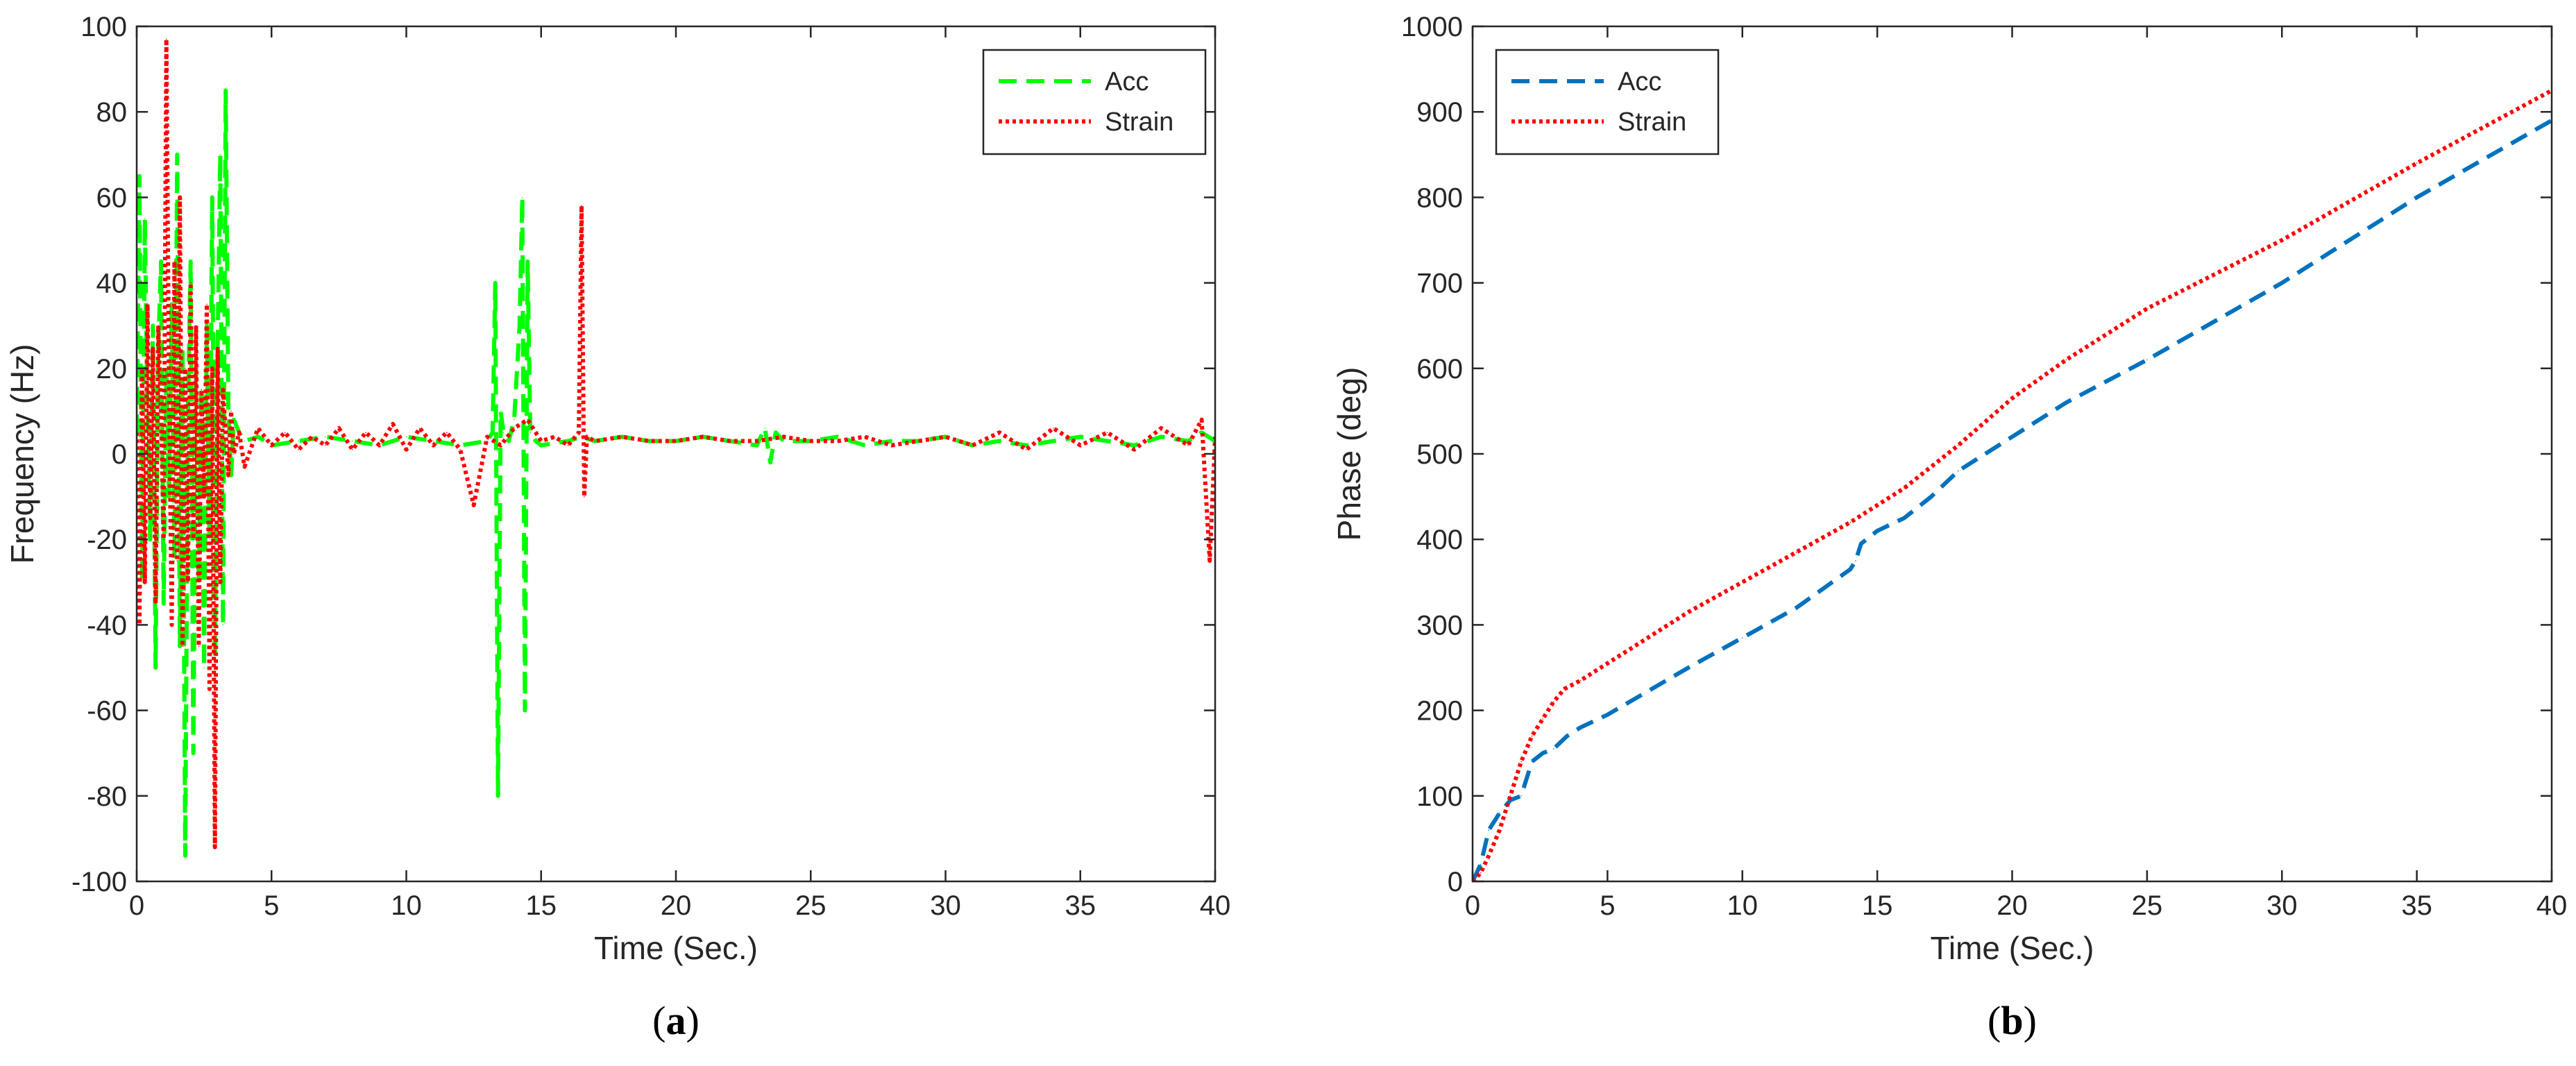 The height and width of the screenshot is (1066, 2576). What do you see at coordinates (107, 796) in the screenshot?
I see `chart-a-ytick-label: -80` at bounding box center [107, 796].